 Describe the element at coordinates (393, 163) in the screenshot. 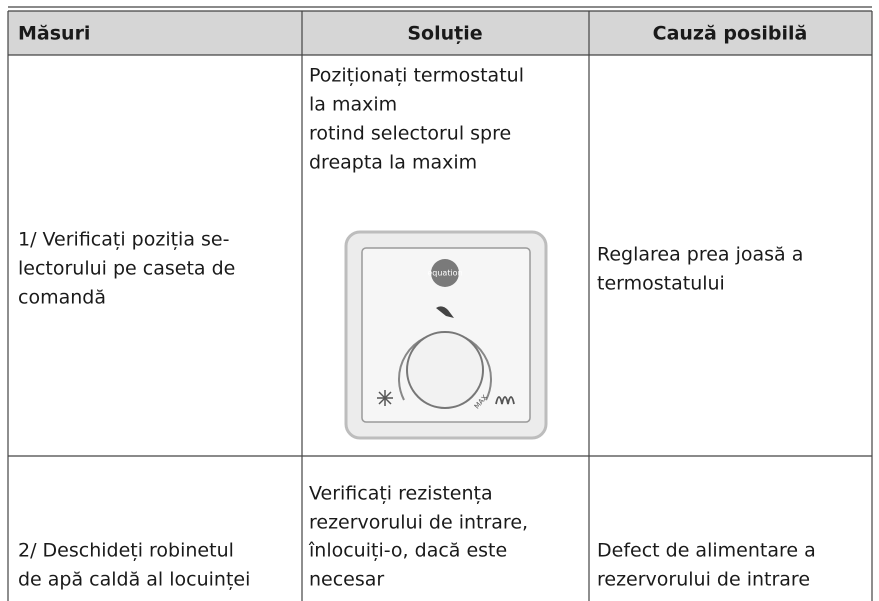

I see `cell-line: dreapta la maxim` at that location.